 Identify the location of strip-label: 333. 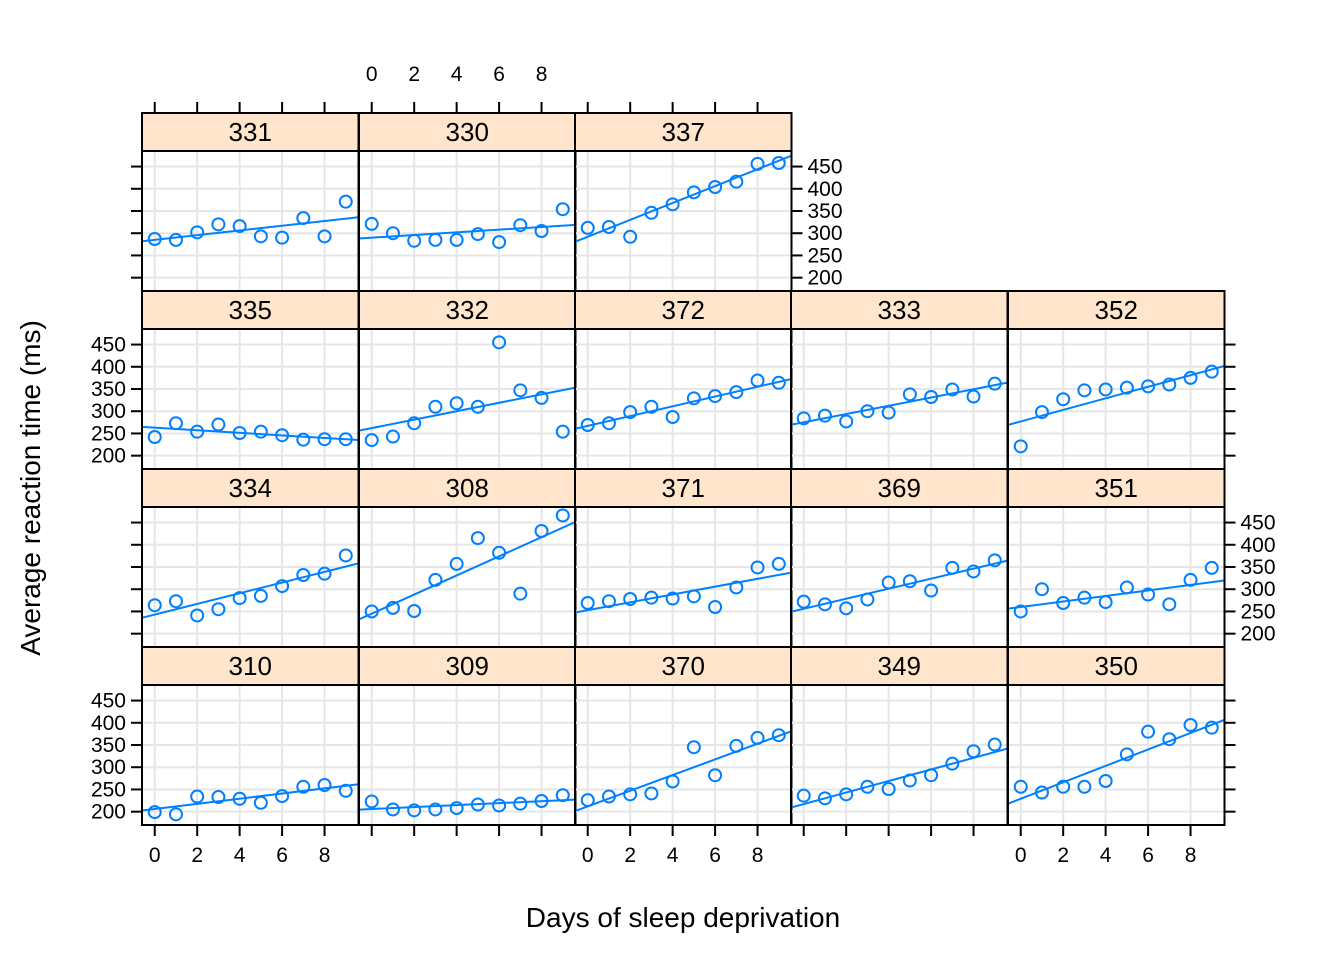
(899, 310).